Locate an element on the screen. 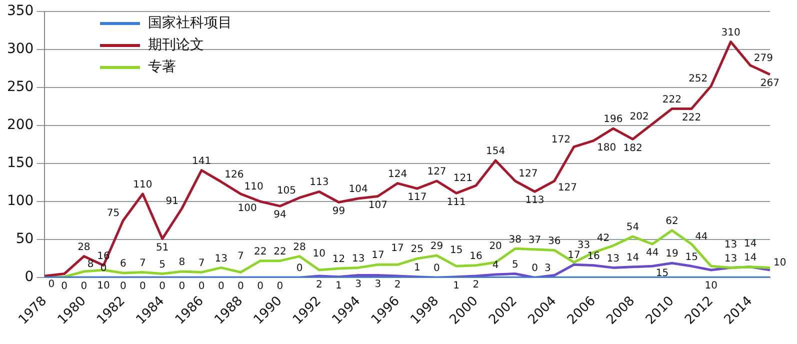  y-tick-label: 100 is located at coordinates (20, 201).